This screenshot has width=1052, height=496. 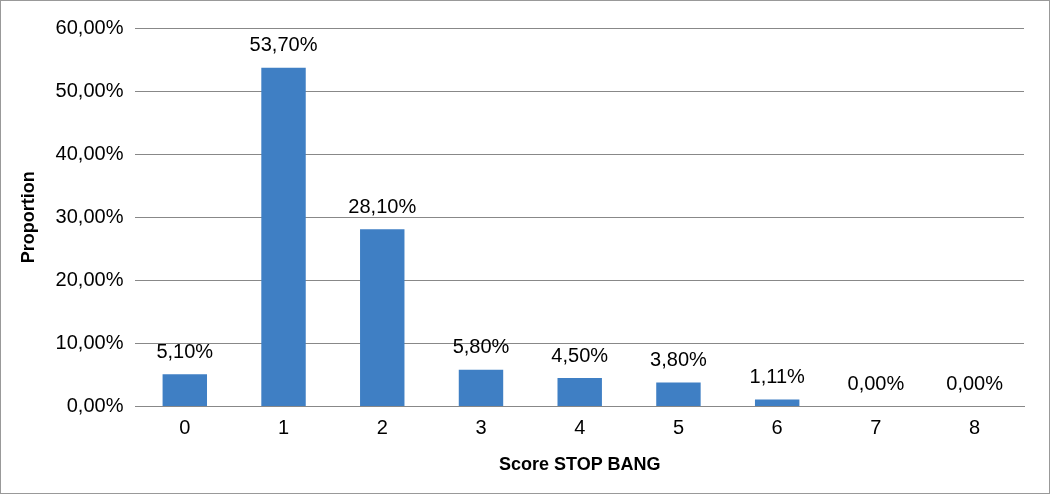 I want to click on x-tick-label: 7, so click(x=876, y=426).